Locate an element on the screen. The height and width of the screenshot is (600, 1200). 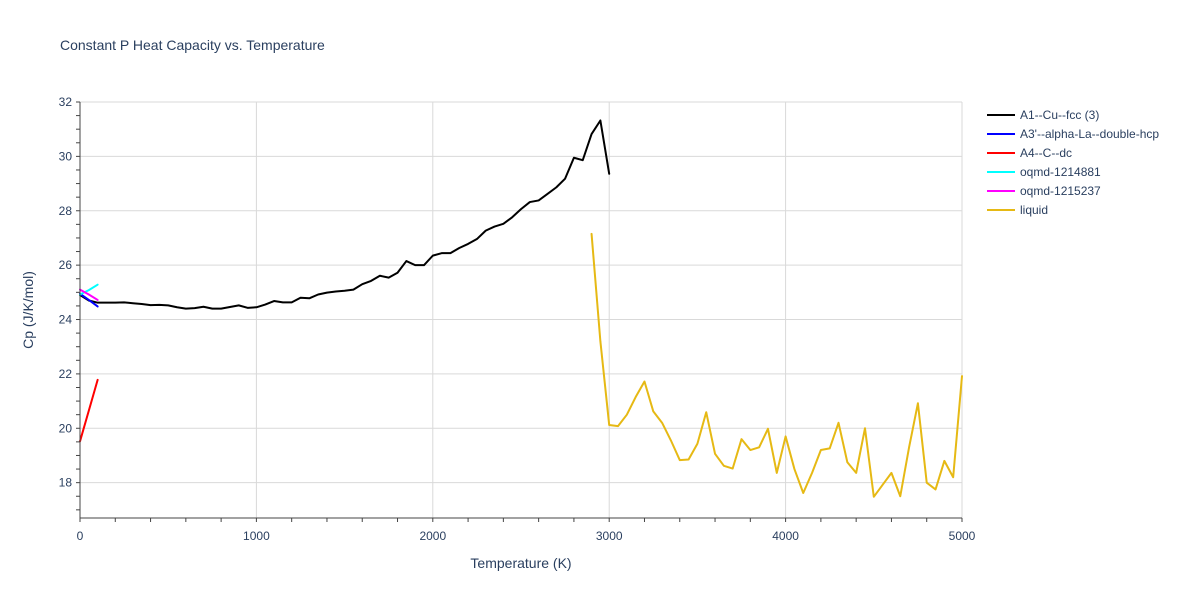
legend-item: A4--C--dc is located at coordinates (1029, 153).